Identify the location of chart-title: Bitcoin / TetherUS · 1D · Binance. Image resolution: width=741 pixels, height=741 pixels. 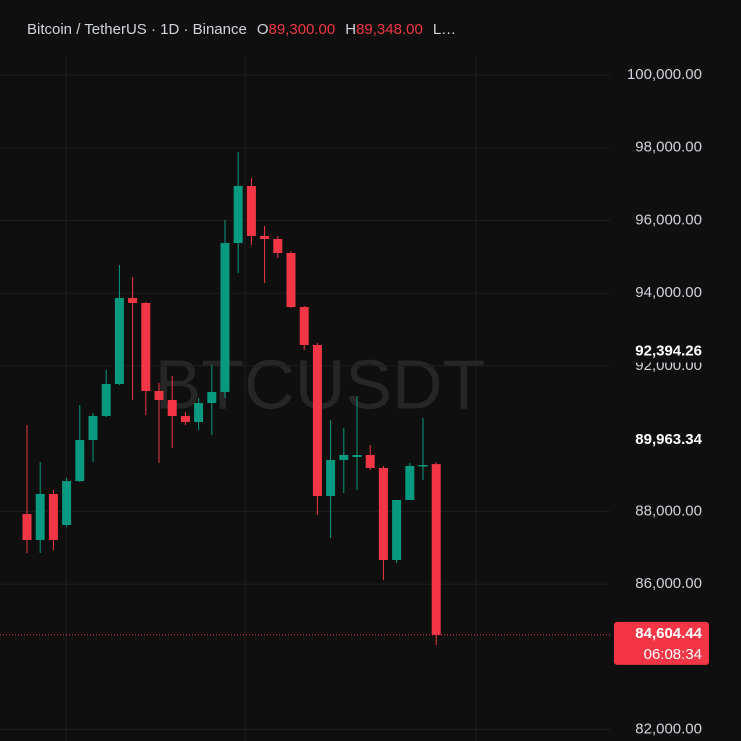
(137, 29).